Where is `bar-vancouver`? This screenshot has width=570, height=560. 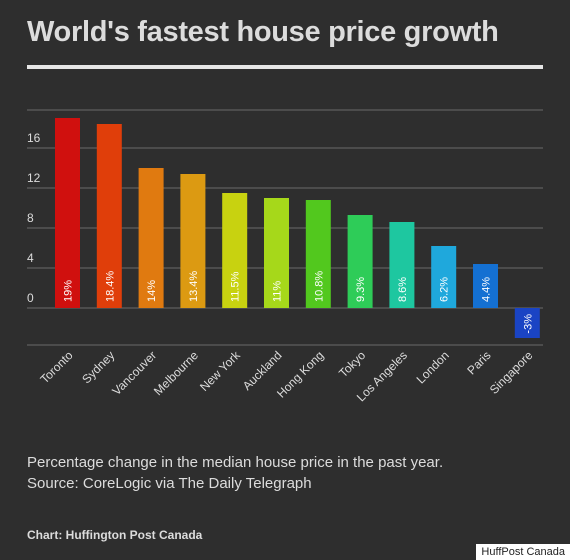 bar-vancouver is located at coordinates (151, 238).